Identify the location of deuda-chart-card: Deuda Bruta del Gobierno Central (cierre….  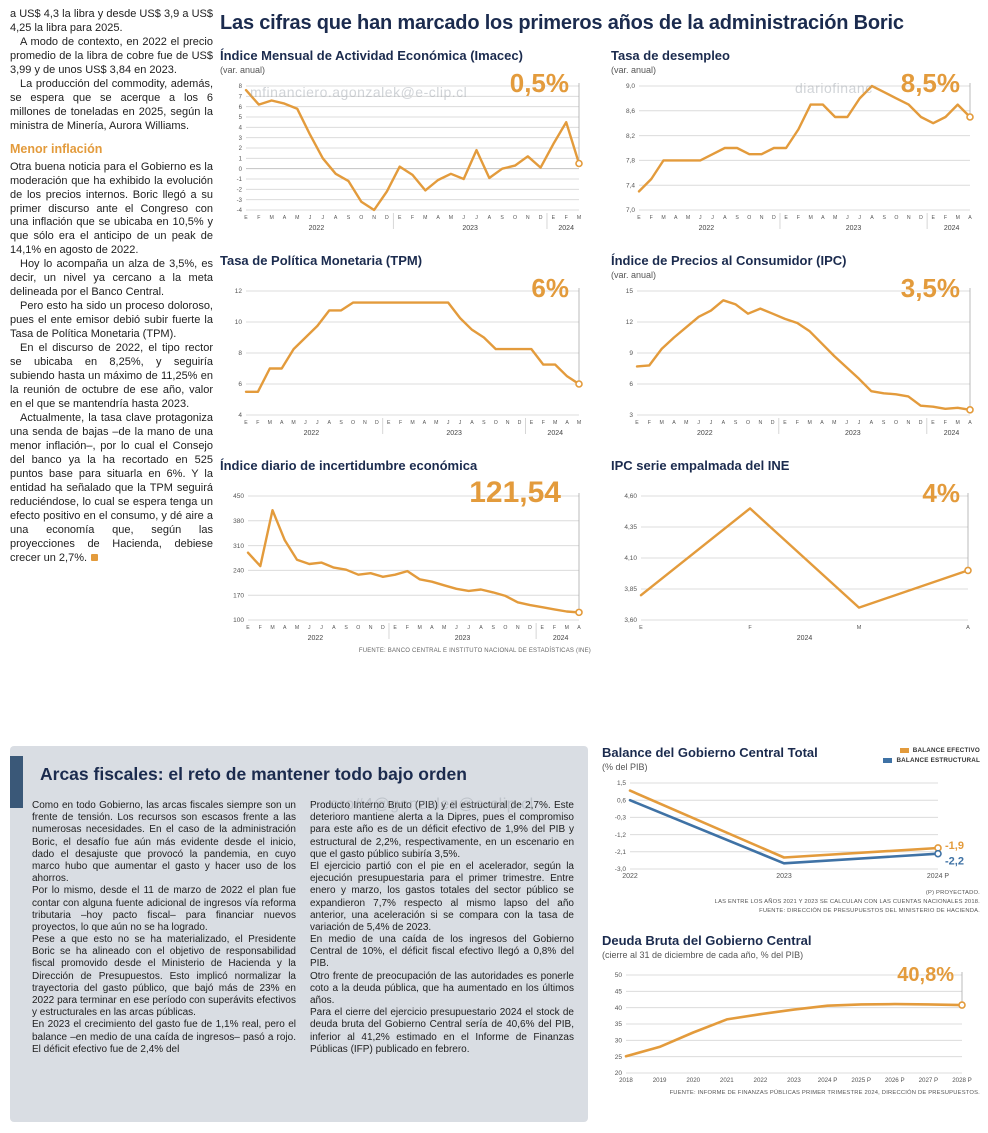
(791, 1015).